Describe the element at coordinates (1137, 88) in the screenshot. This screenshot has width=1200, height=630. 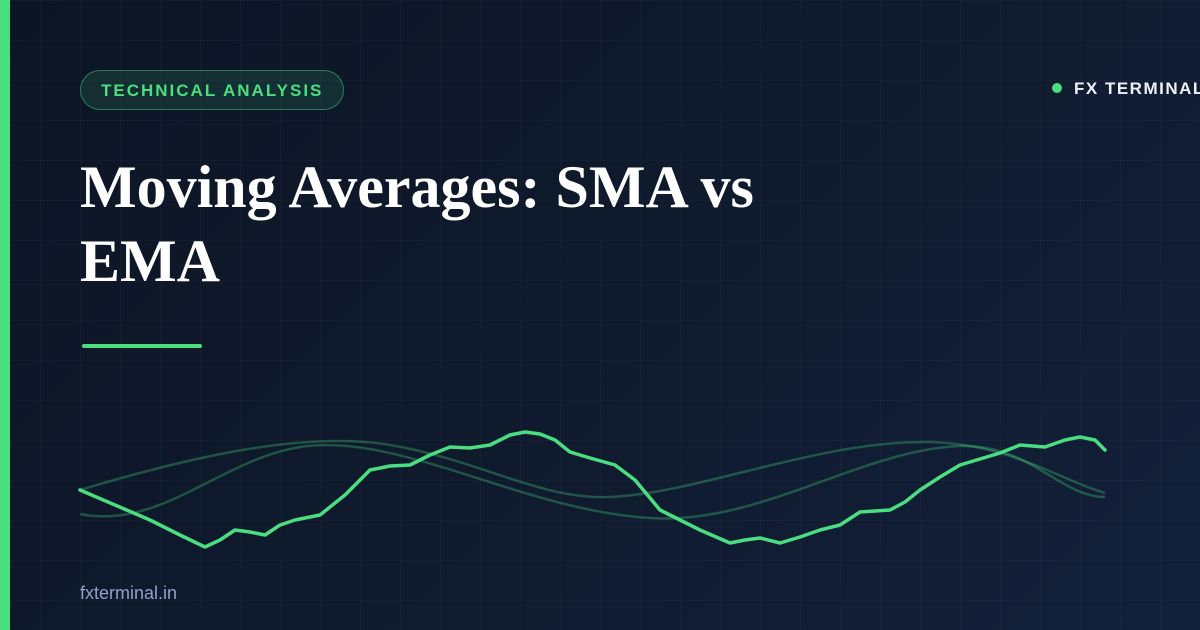
I see `brand-text: FX TERMINAL` at that location.